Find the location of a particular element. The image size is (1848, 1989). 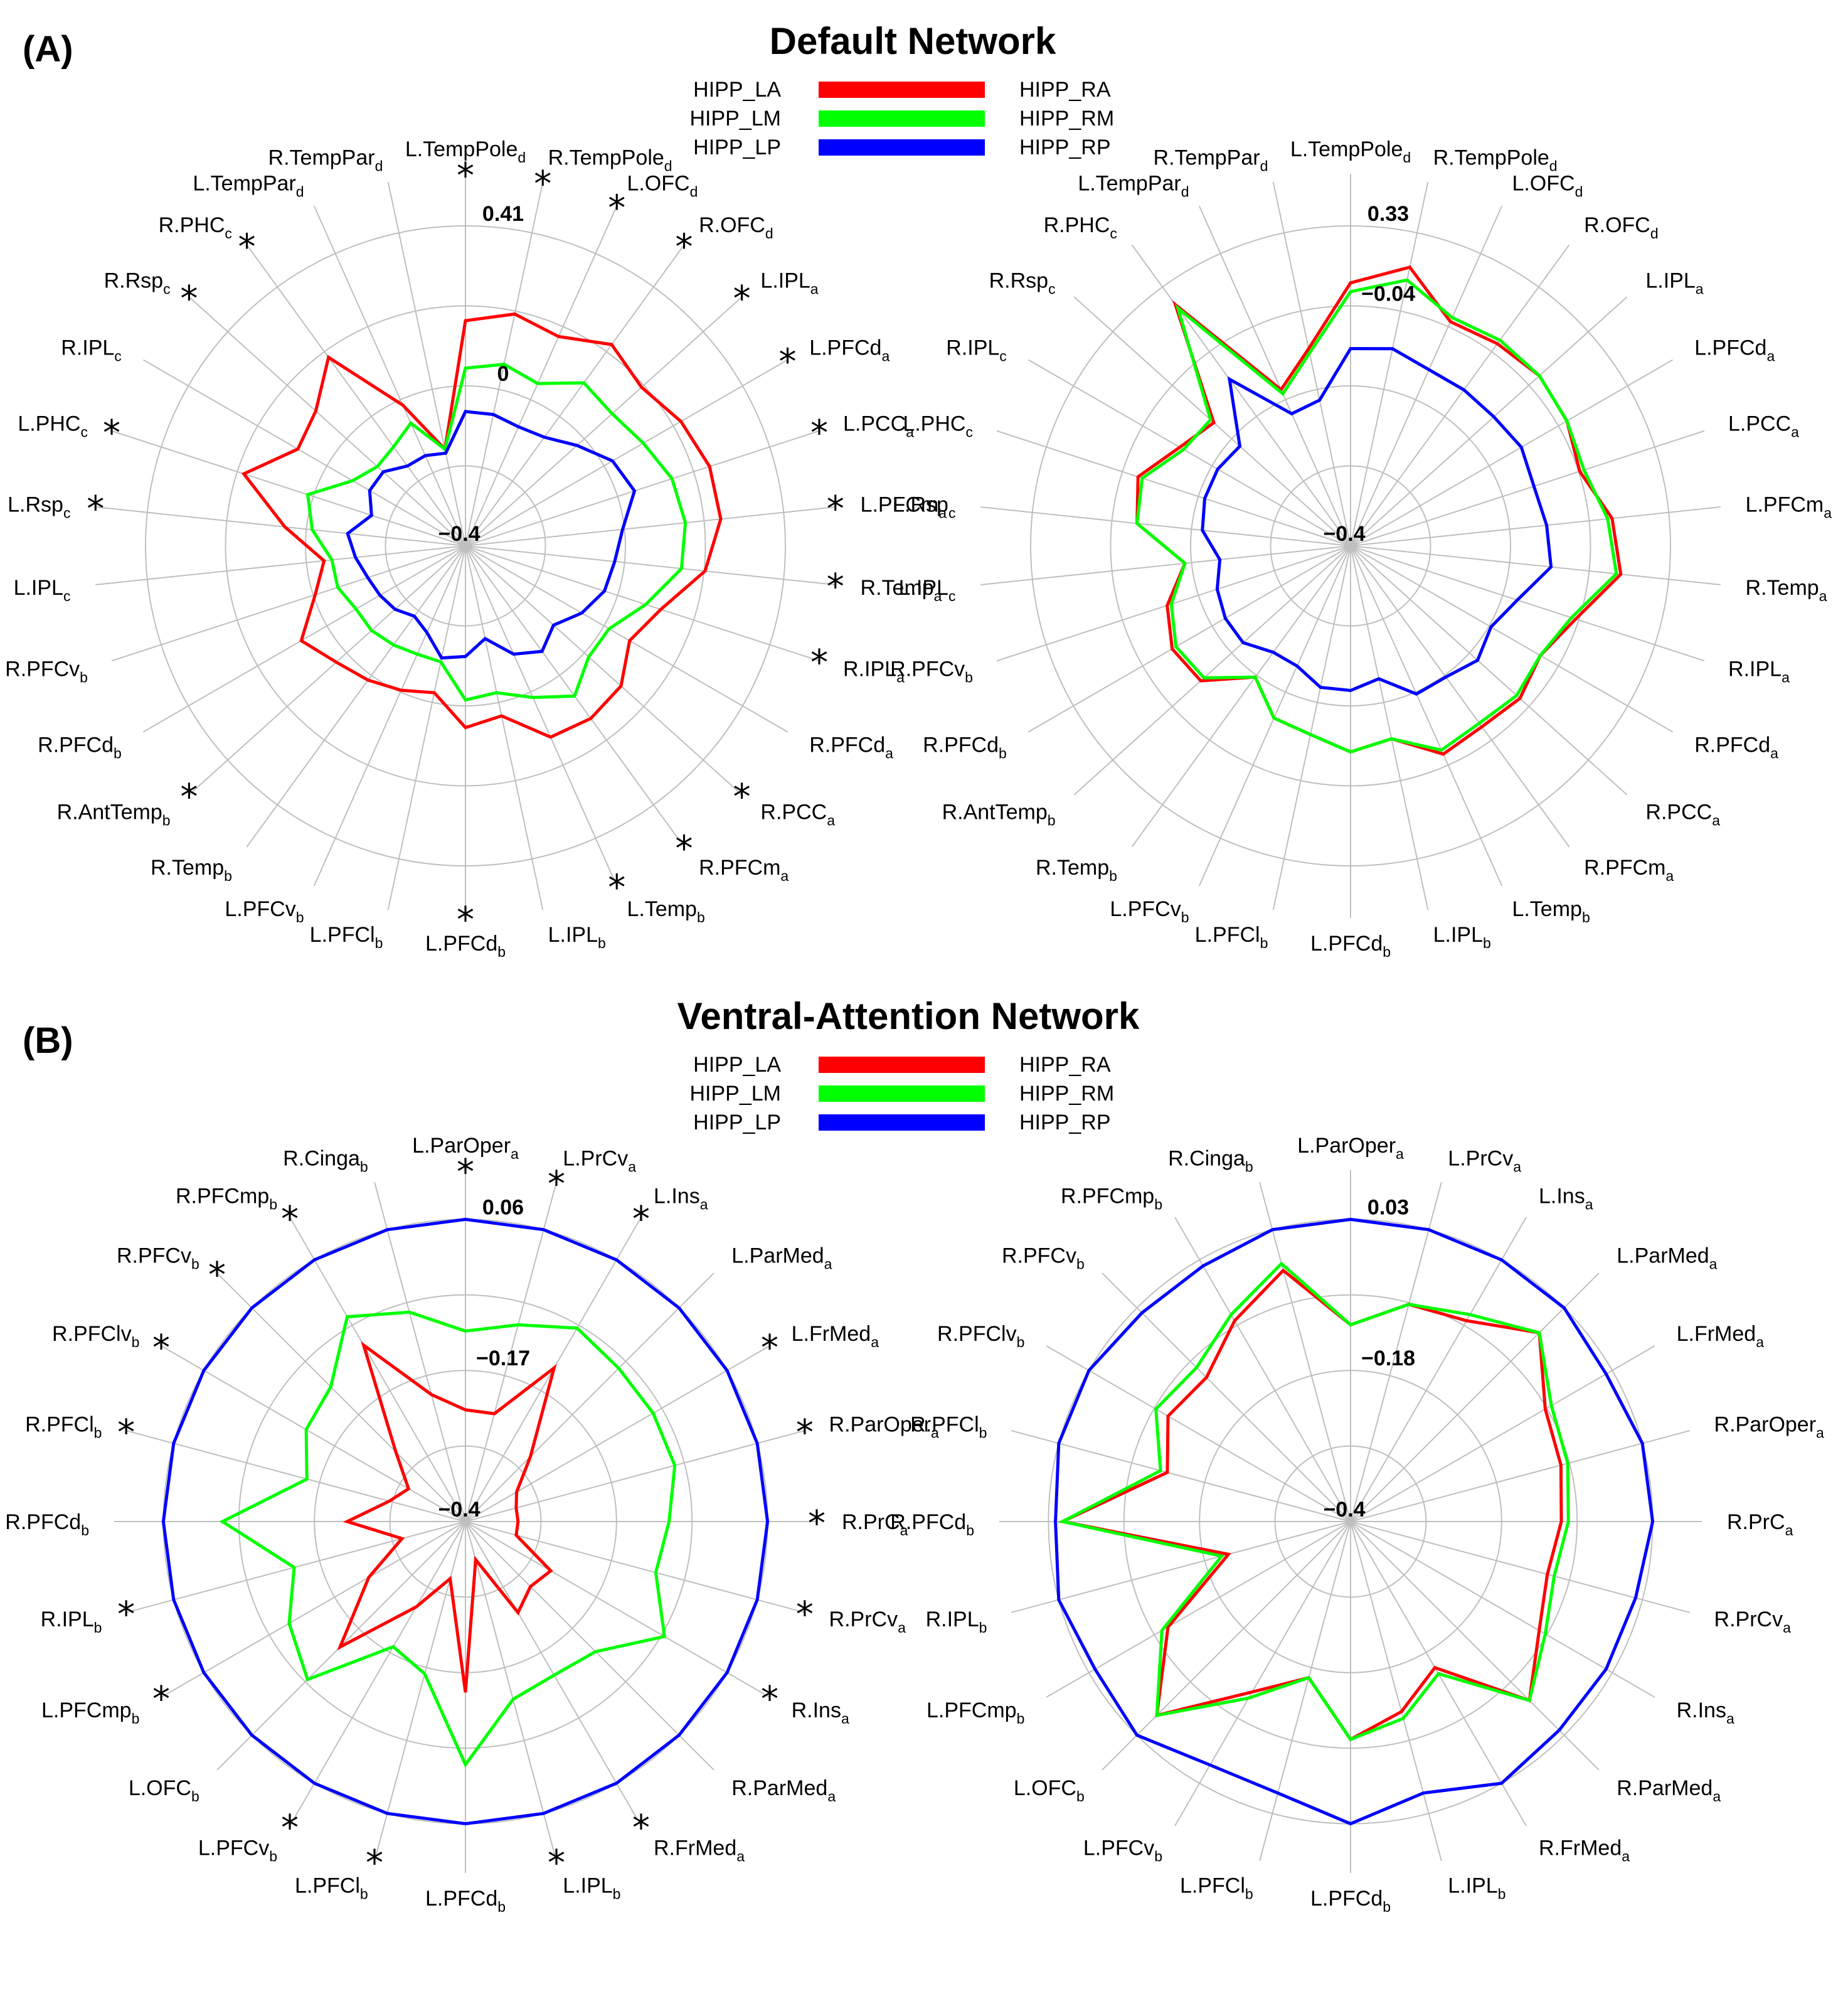

axis-label-r-ipl-a: R.IPLa is located at coordinates (1759, 672).